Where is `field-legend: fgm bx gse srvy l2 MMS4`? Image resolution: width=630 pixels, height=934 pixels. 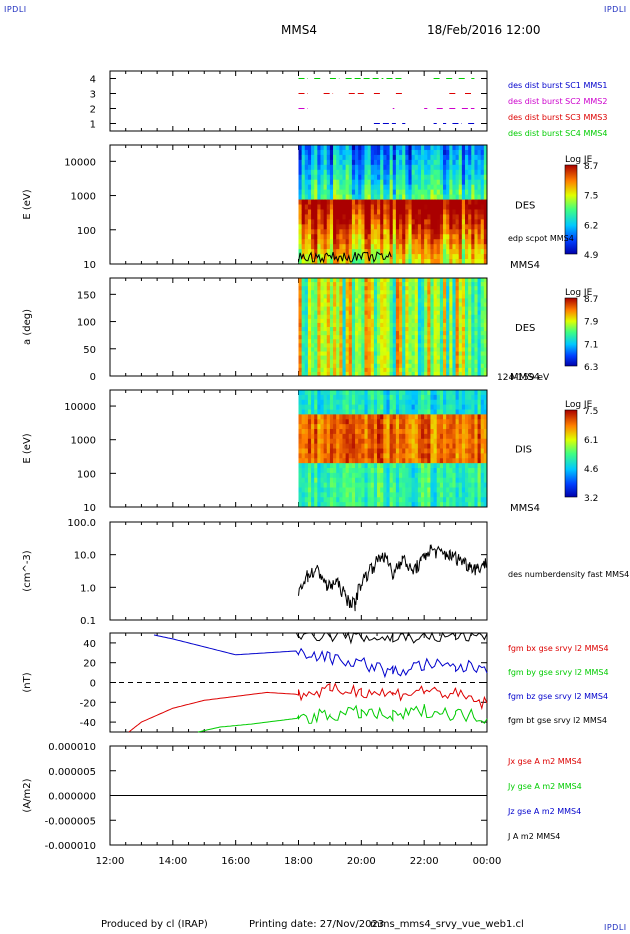 field-legend: fgm bx gse srvy l2 MMS4 is located at coordinates (558, 648).